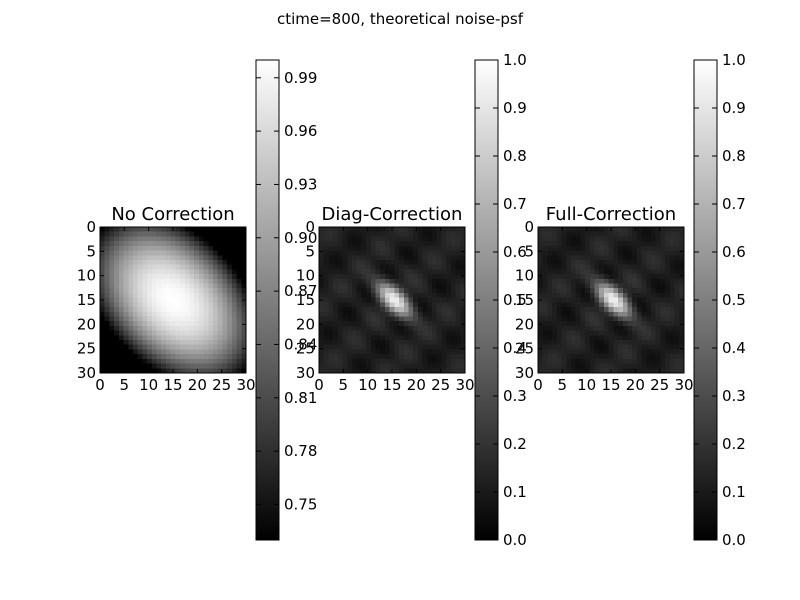 Image resolution: width=800 pixels, height=600 pixels. I want to click on y-tick-label: 5, so click(91, 251).